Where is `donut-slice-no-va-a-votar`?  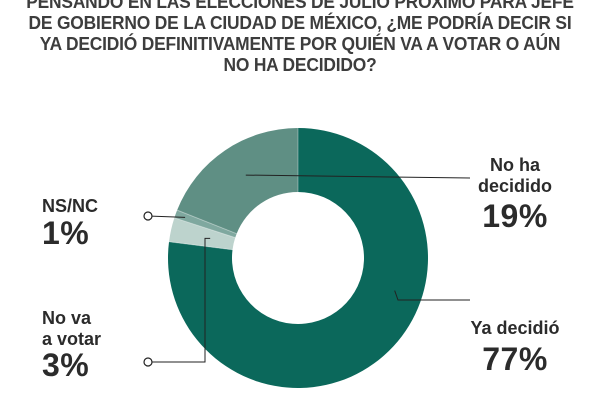 donut-slice-no-va-a-votar is located at coordinates (202, 233).